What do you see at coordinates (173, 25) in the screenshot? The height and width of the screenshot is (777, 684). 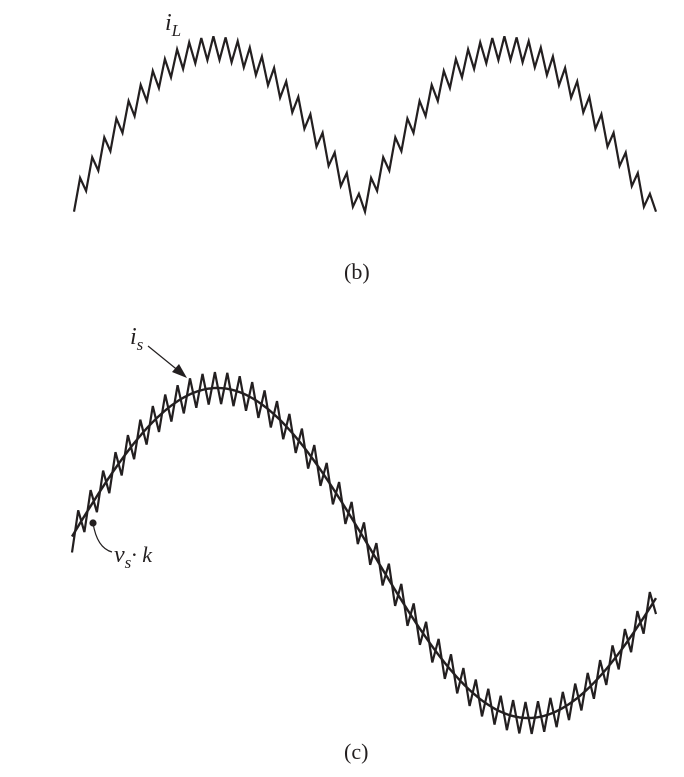 I see `inductor-current-label: iL` at bounding box center [173, 25].